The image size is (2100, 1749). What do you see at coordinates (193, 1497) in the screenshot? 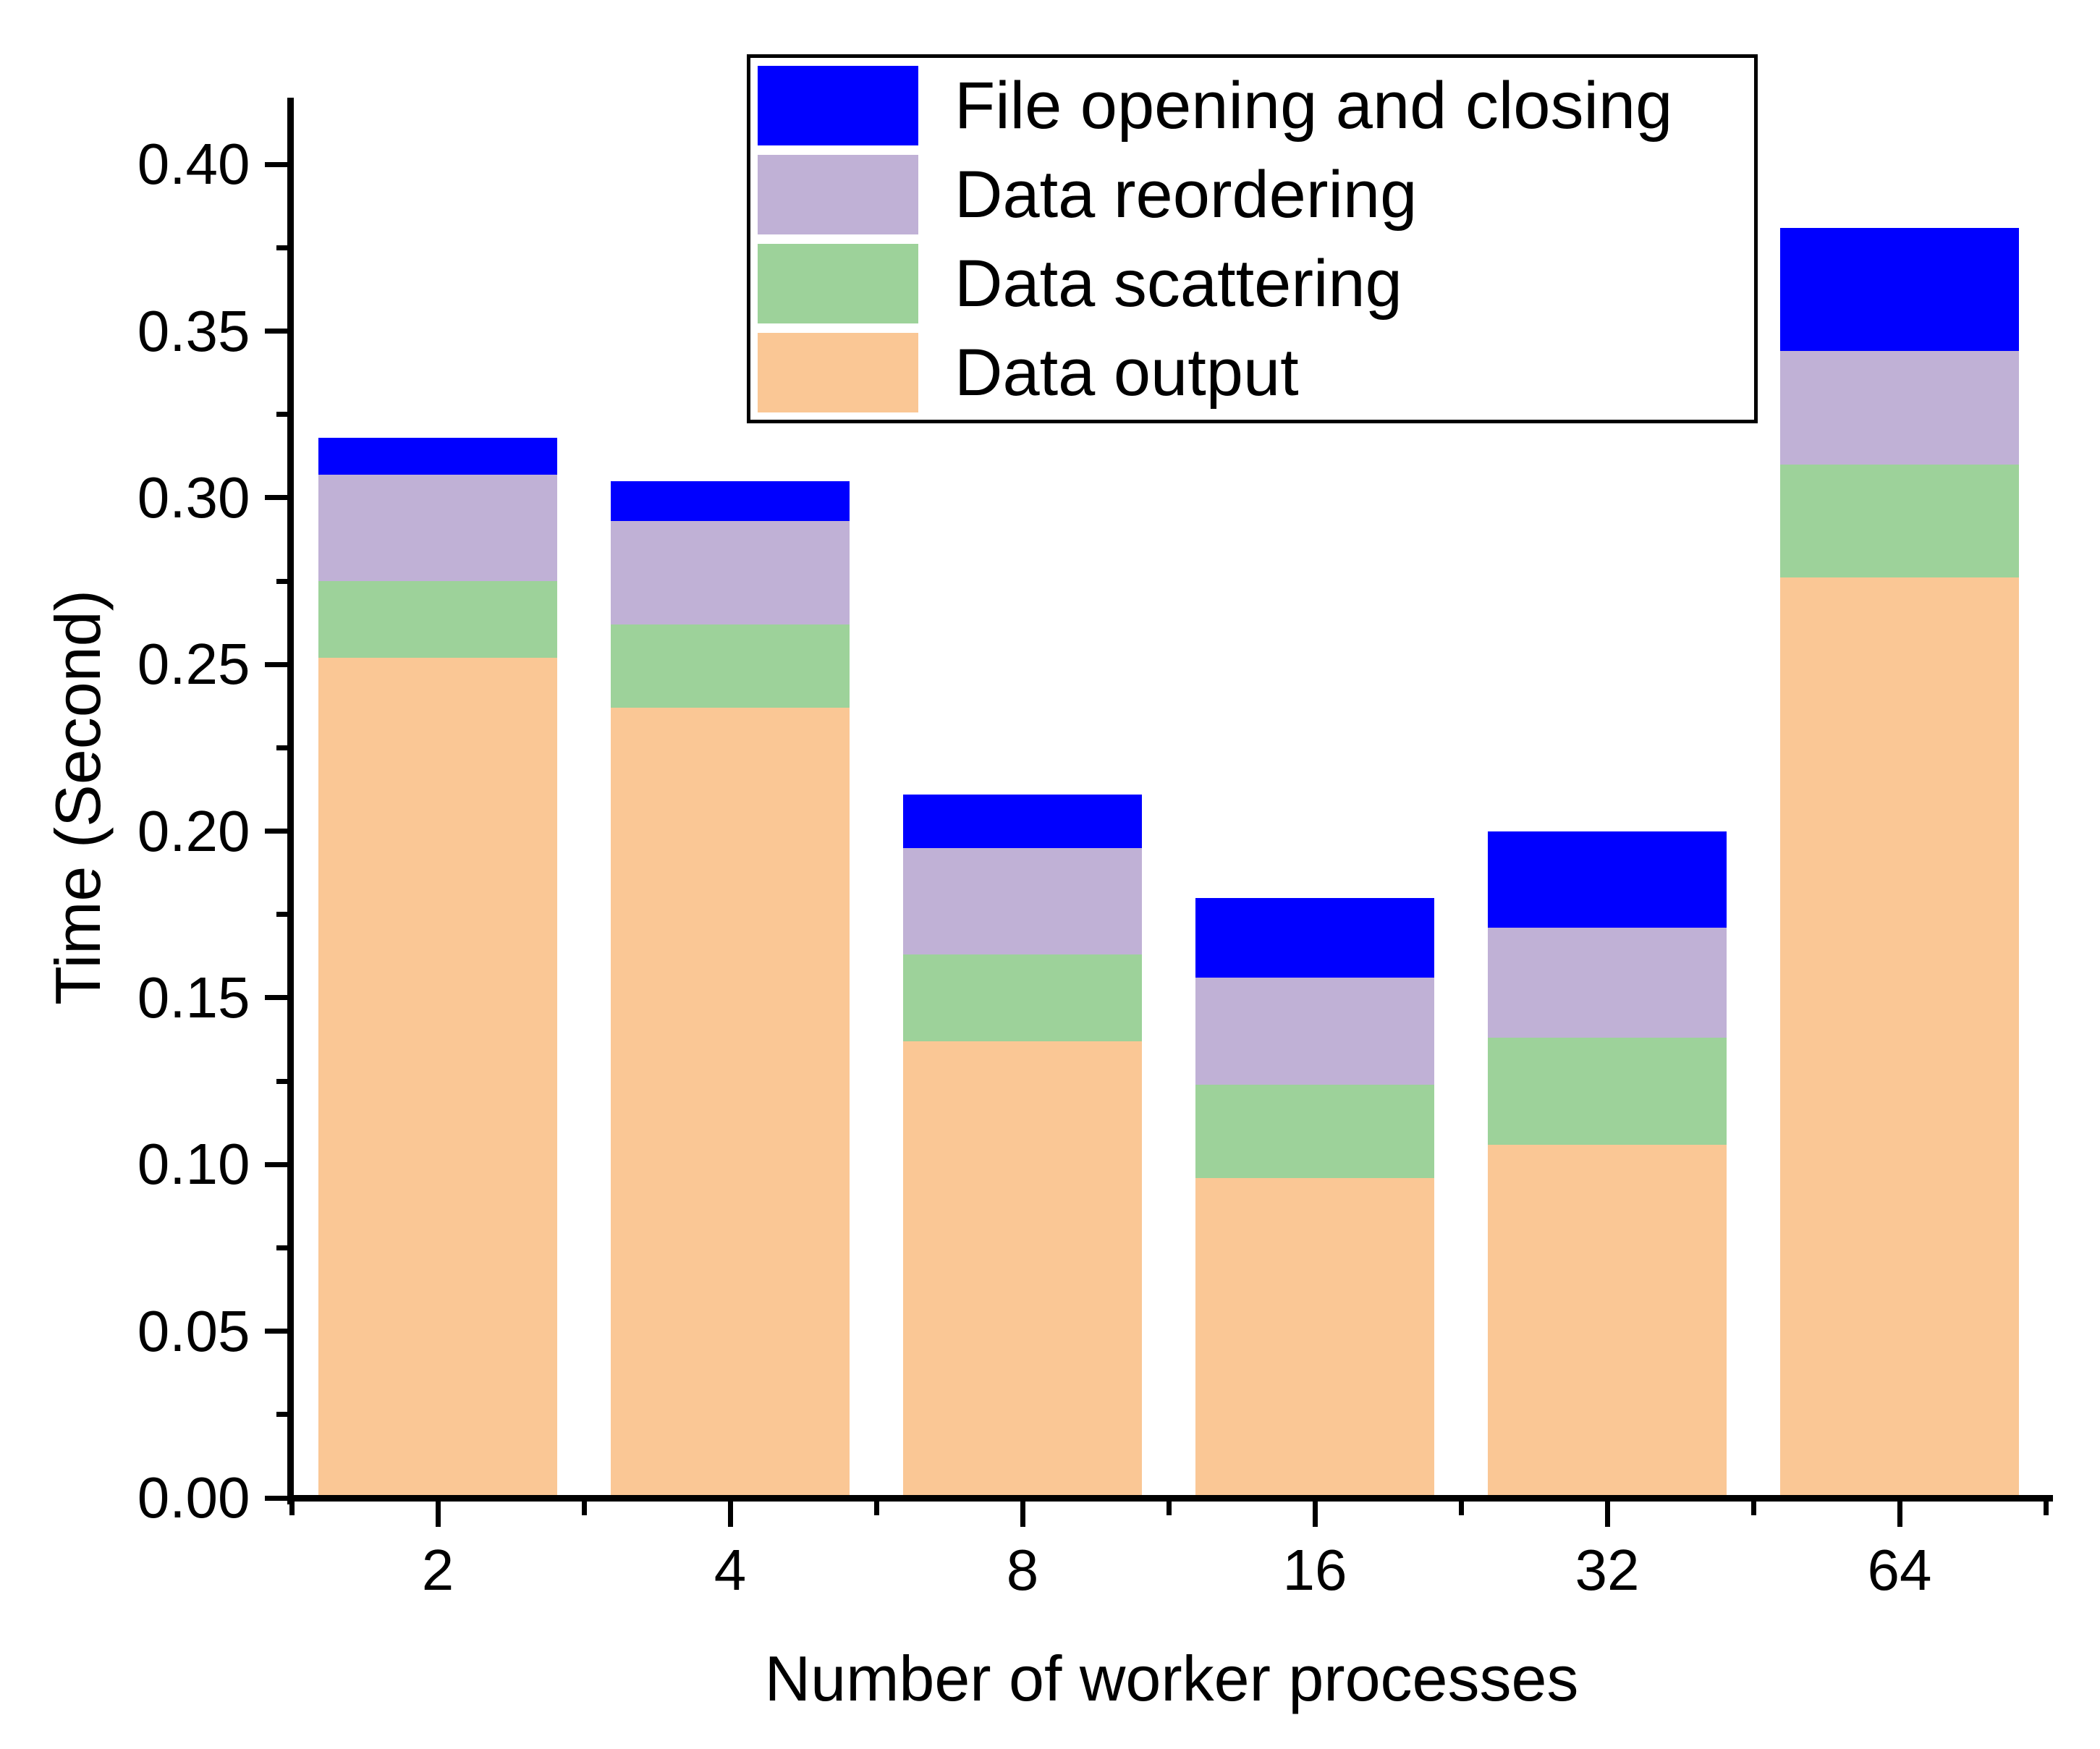
I see `y-tick-label: 0.00` at bounding box center [193, 1497].